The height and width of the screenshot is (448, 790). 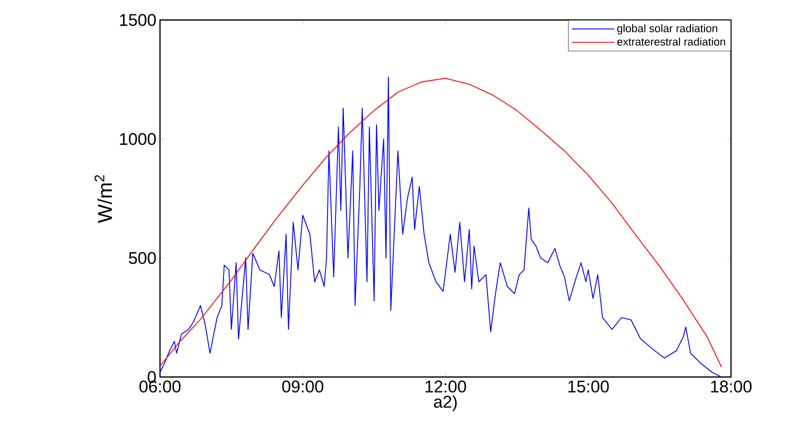 What do you see at coordinates (667, 29) in the screenshot?
I see `legend-label: global solar radiation` at bounding box center [667, 29].